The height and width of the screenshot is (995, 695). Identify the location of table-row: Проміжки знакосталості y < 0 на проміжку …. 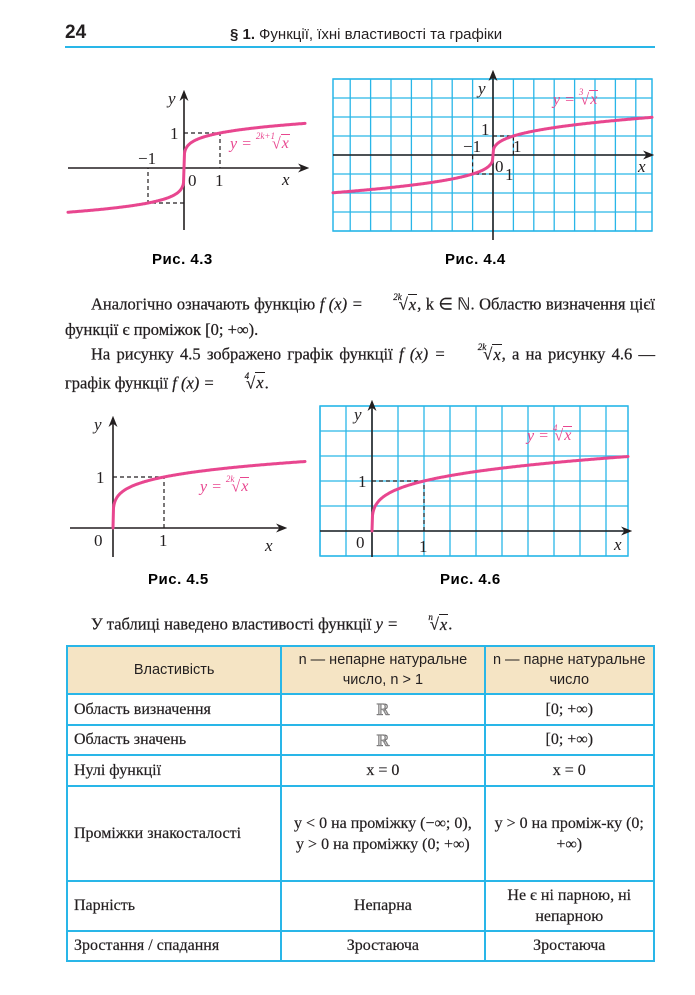
(360, 833).